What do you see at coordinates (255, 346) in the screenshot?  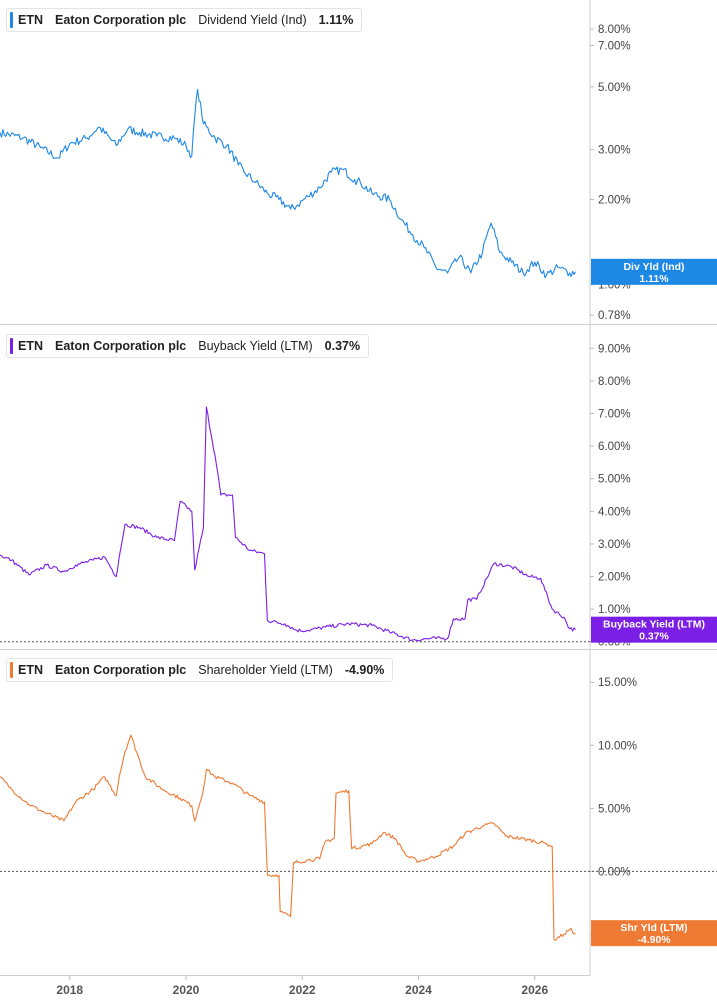 I see `legend-metric: Buyback Yield (LTM)` at bounding box center [255, 346].